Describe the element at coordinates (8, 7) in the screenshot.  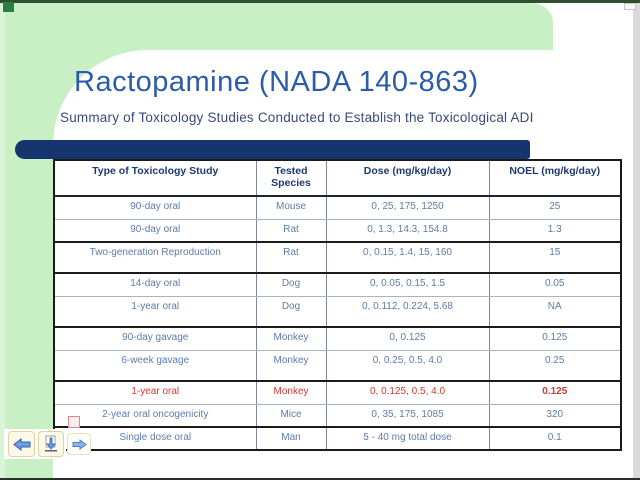
I see `dark-green-corner-square` at that location.